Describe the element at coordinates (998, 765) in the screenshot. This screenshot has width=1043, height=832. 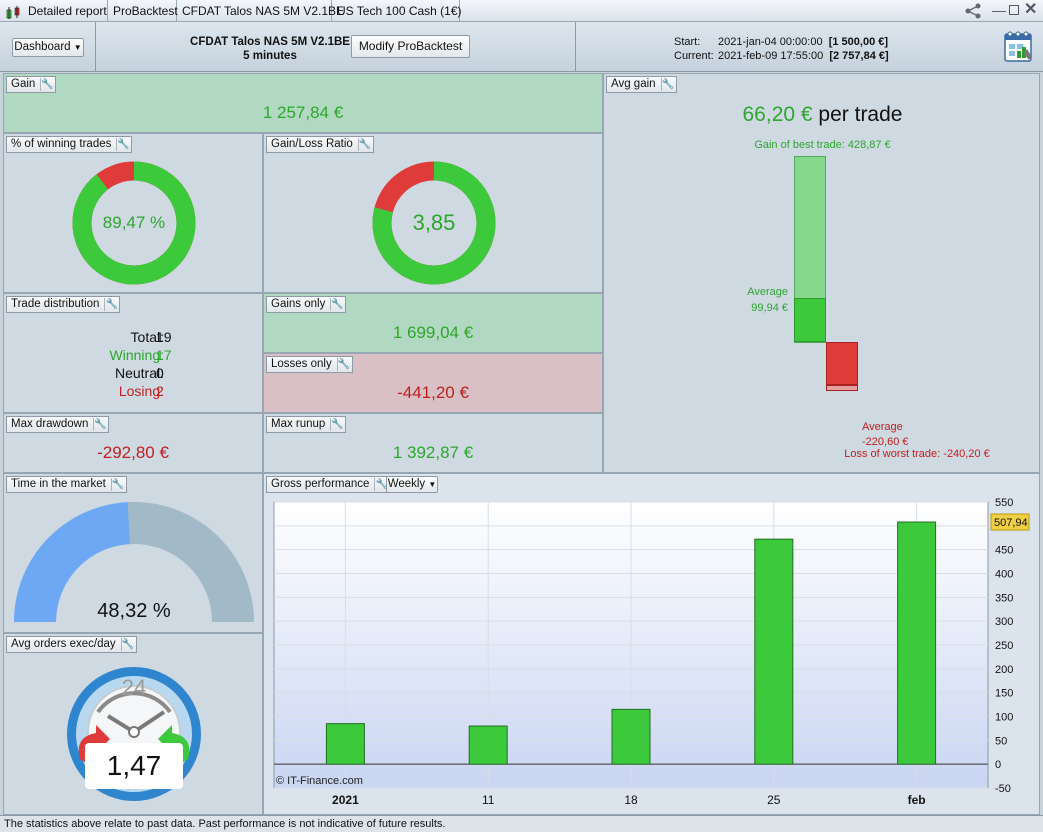
I see `y-tick-label: 0` at that location.